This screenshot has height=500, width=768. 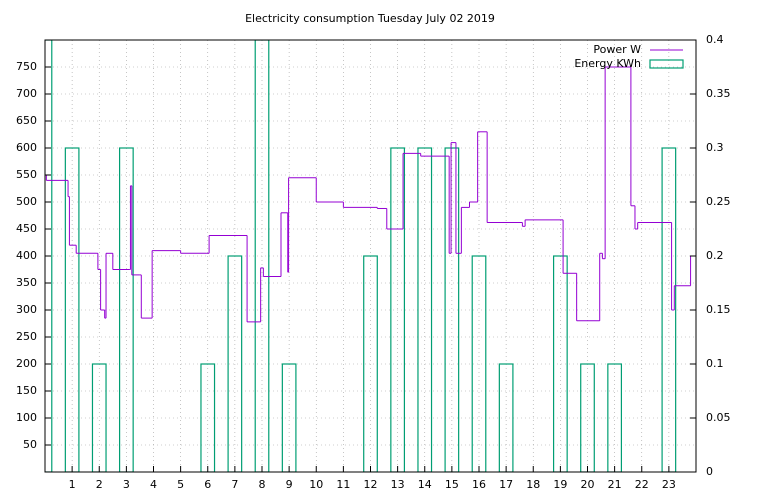 I want to click on legend-label: Energy KWh, so click(x=607, y=63).